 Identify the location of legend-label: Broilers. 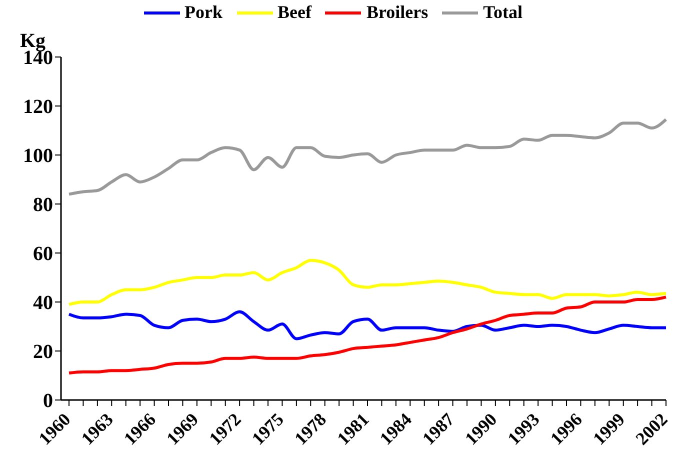
(396, 12).